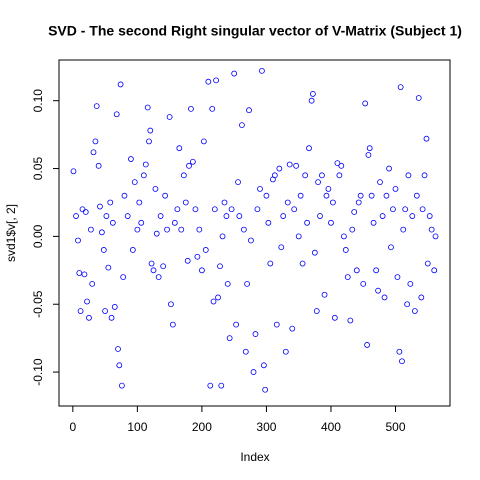 The image size is (480, 480). Describe the element at coordinates (72, 427) in the screenshot. I see `x-tick-label: 0` at that location.